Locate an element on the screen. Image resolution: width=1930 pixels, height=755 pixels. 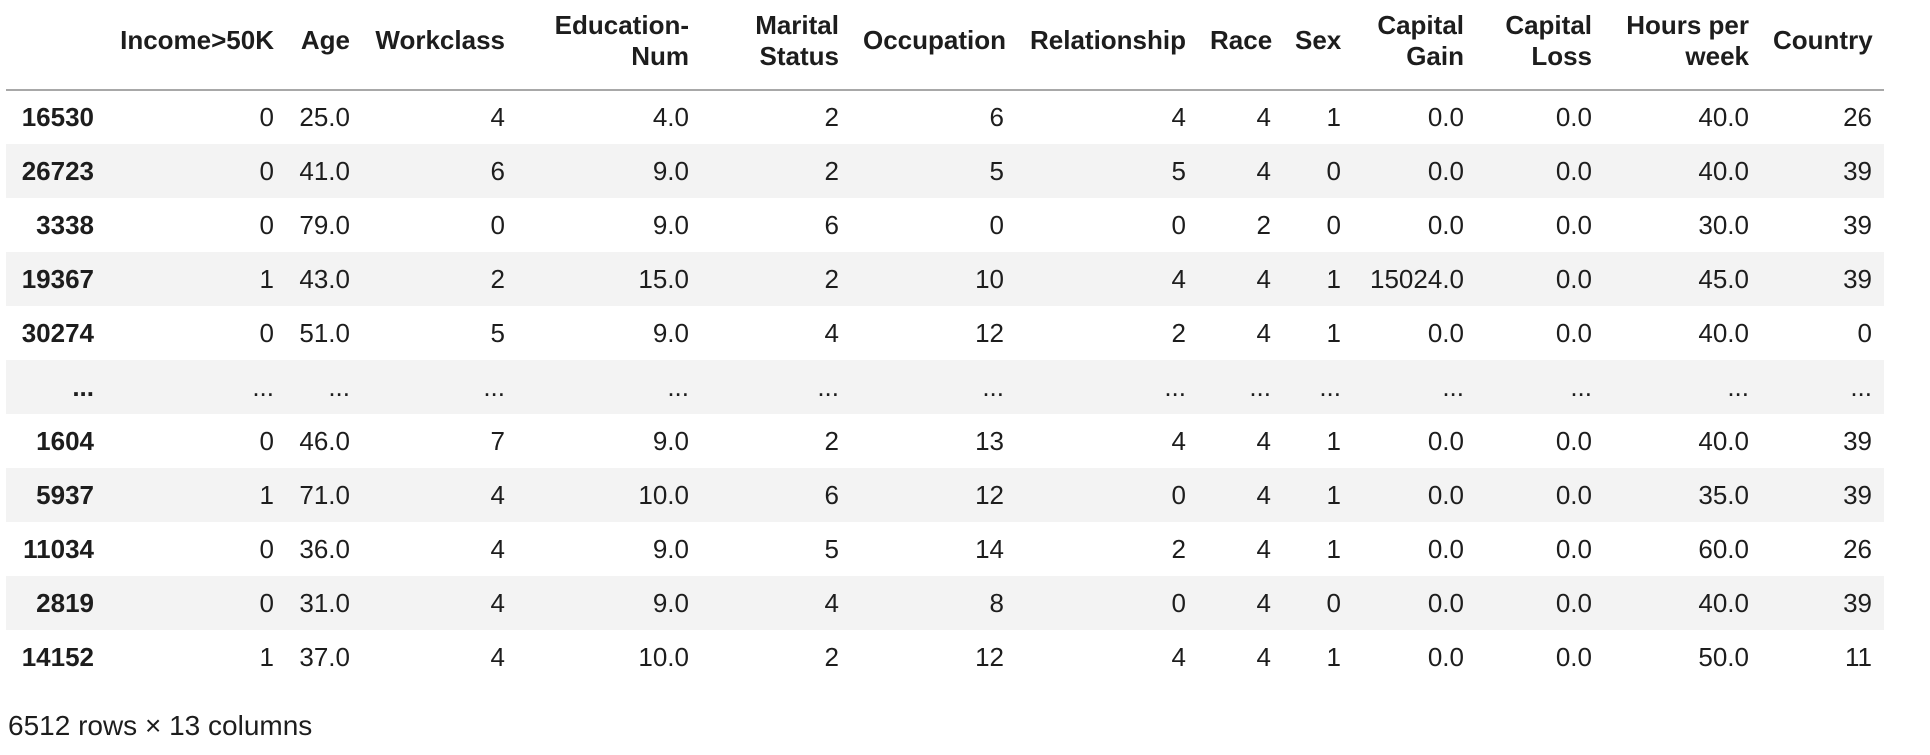
cell: 71.0 is located at coordinates (324, 494).